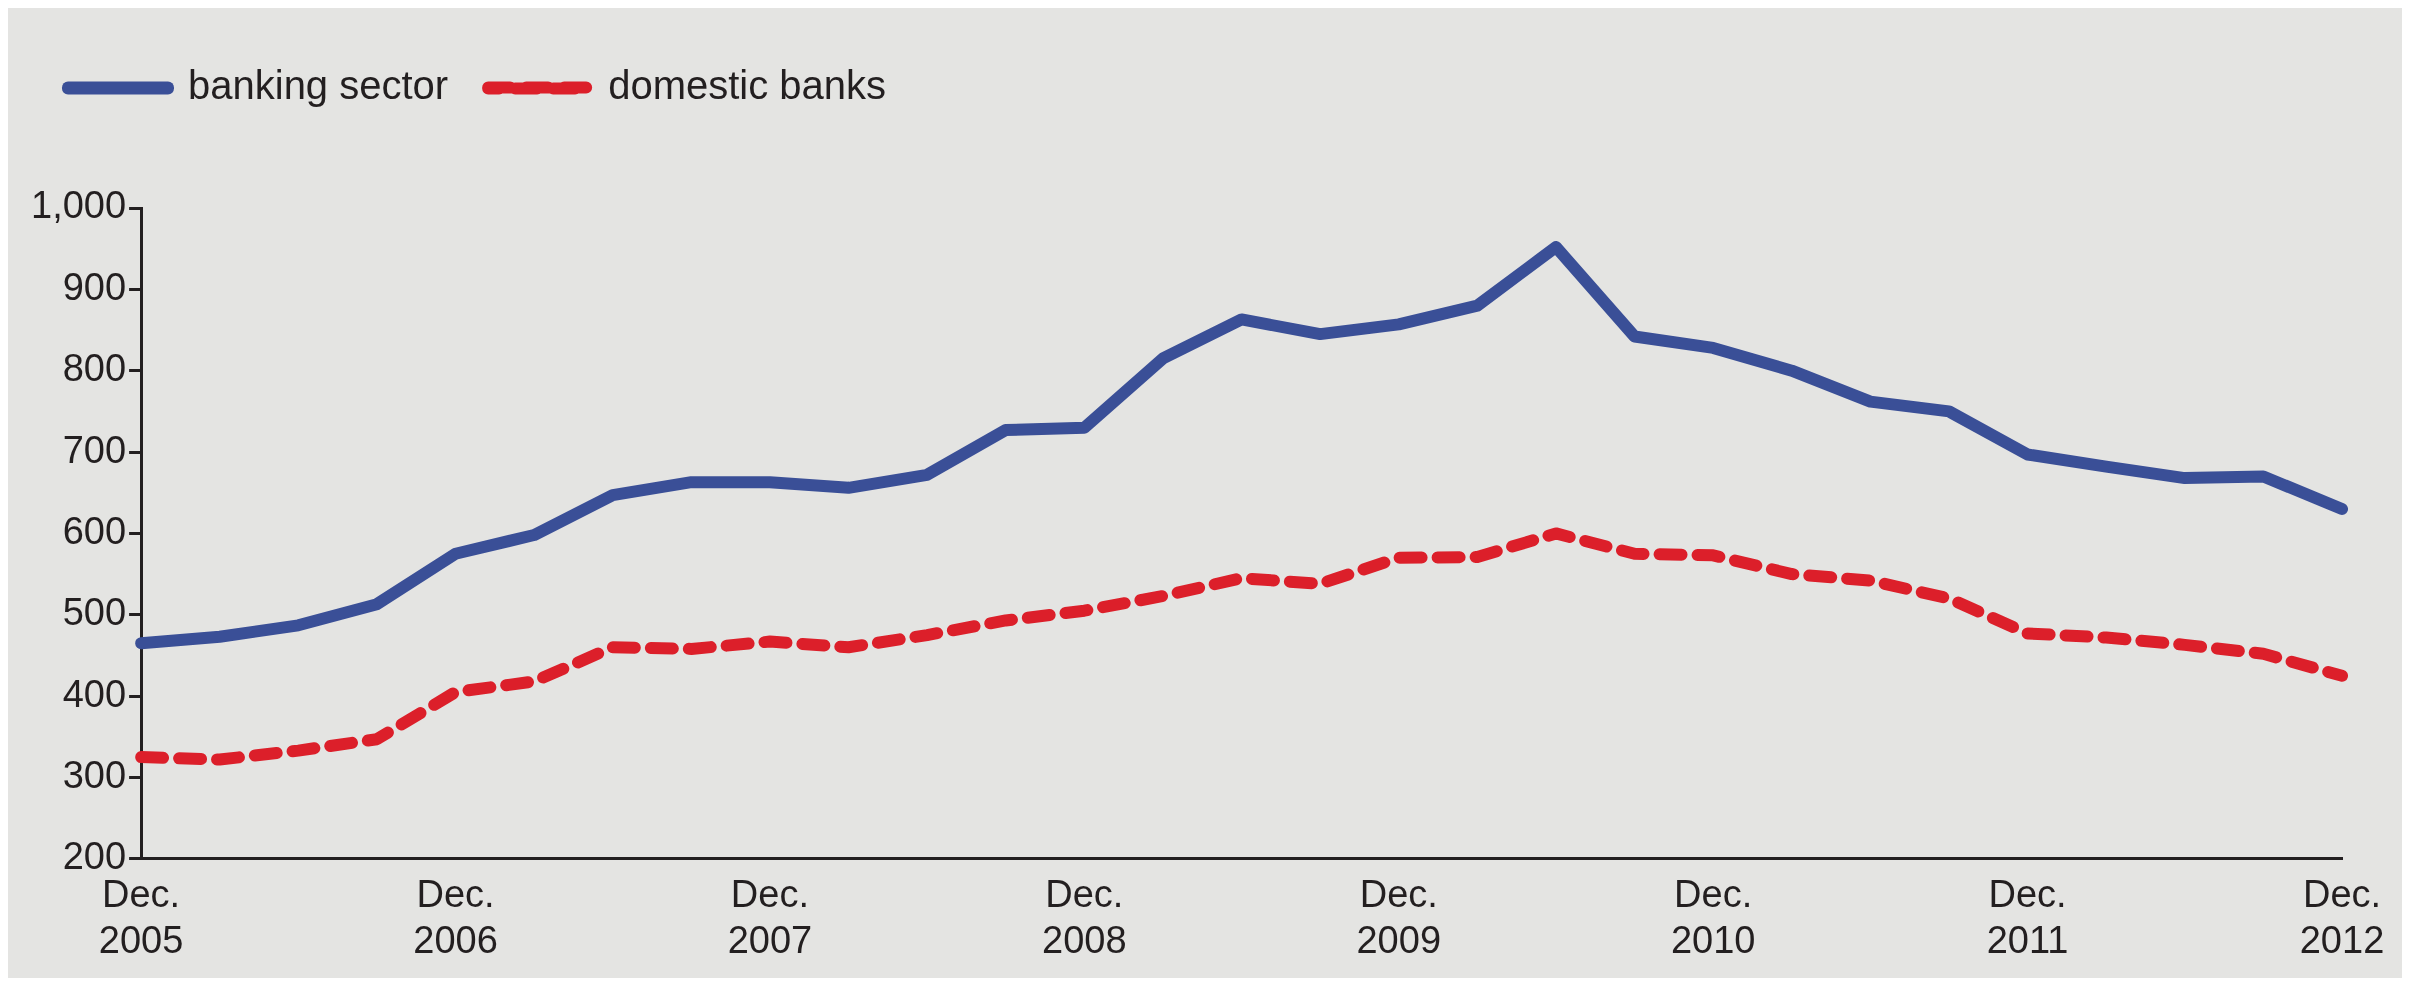 This screenshot has width=2410, height=988. I want to click on x-tick-label: Dec. 2012, so click(2342, 917).